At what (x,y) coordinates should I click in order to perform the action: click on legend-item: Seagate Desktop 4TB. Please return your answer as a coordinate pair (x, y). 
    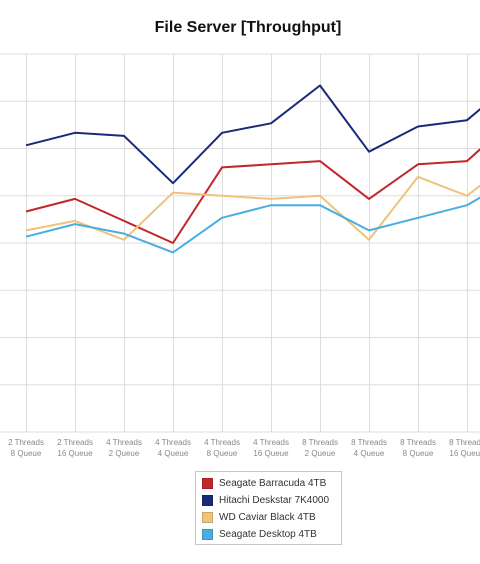
    Looking at the image, I should click on (268, 534).